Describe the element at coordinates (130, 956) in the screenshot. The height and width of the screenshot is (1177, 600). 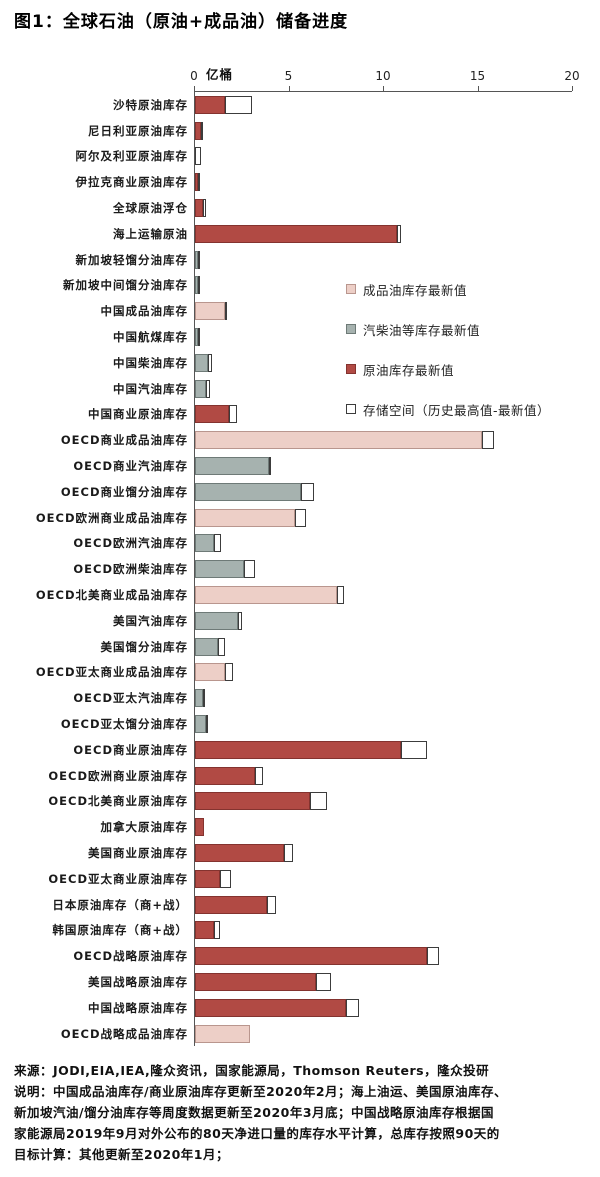
I see `category-label: OECD战略原油库存` at that location.